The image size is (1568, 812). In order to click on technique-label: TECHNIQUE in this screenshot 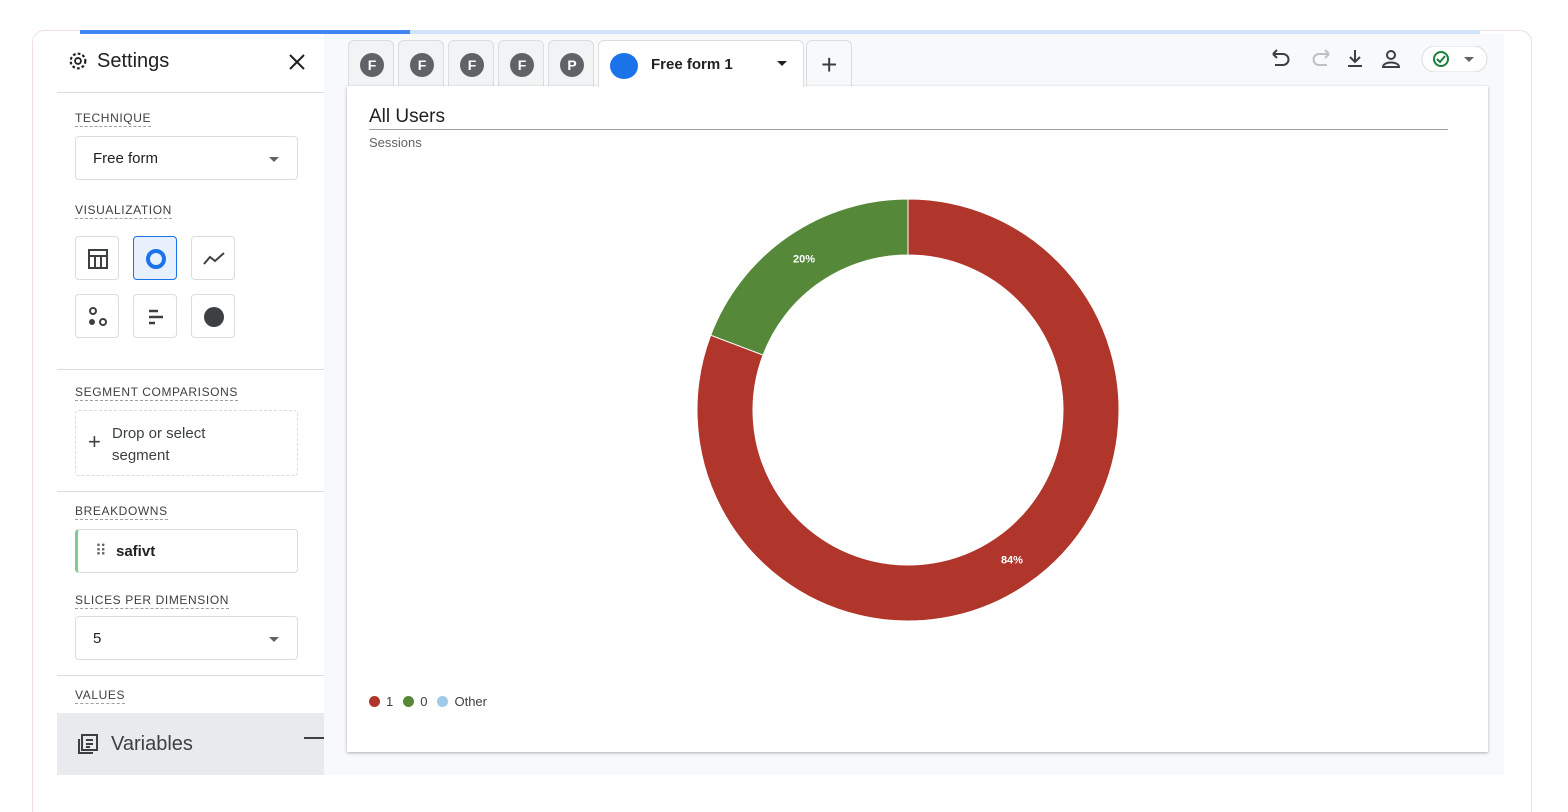, I will do `click(113, 119)`.